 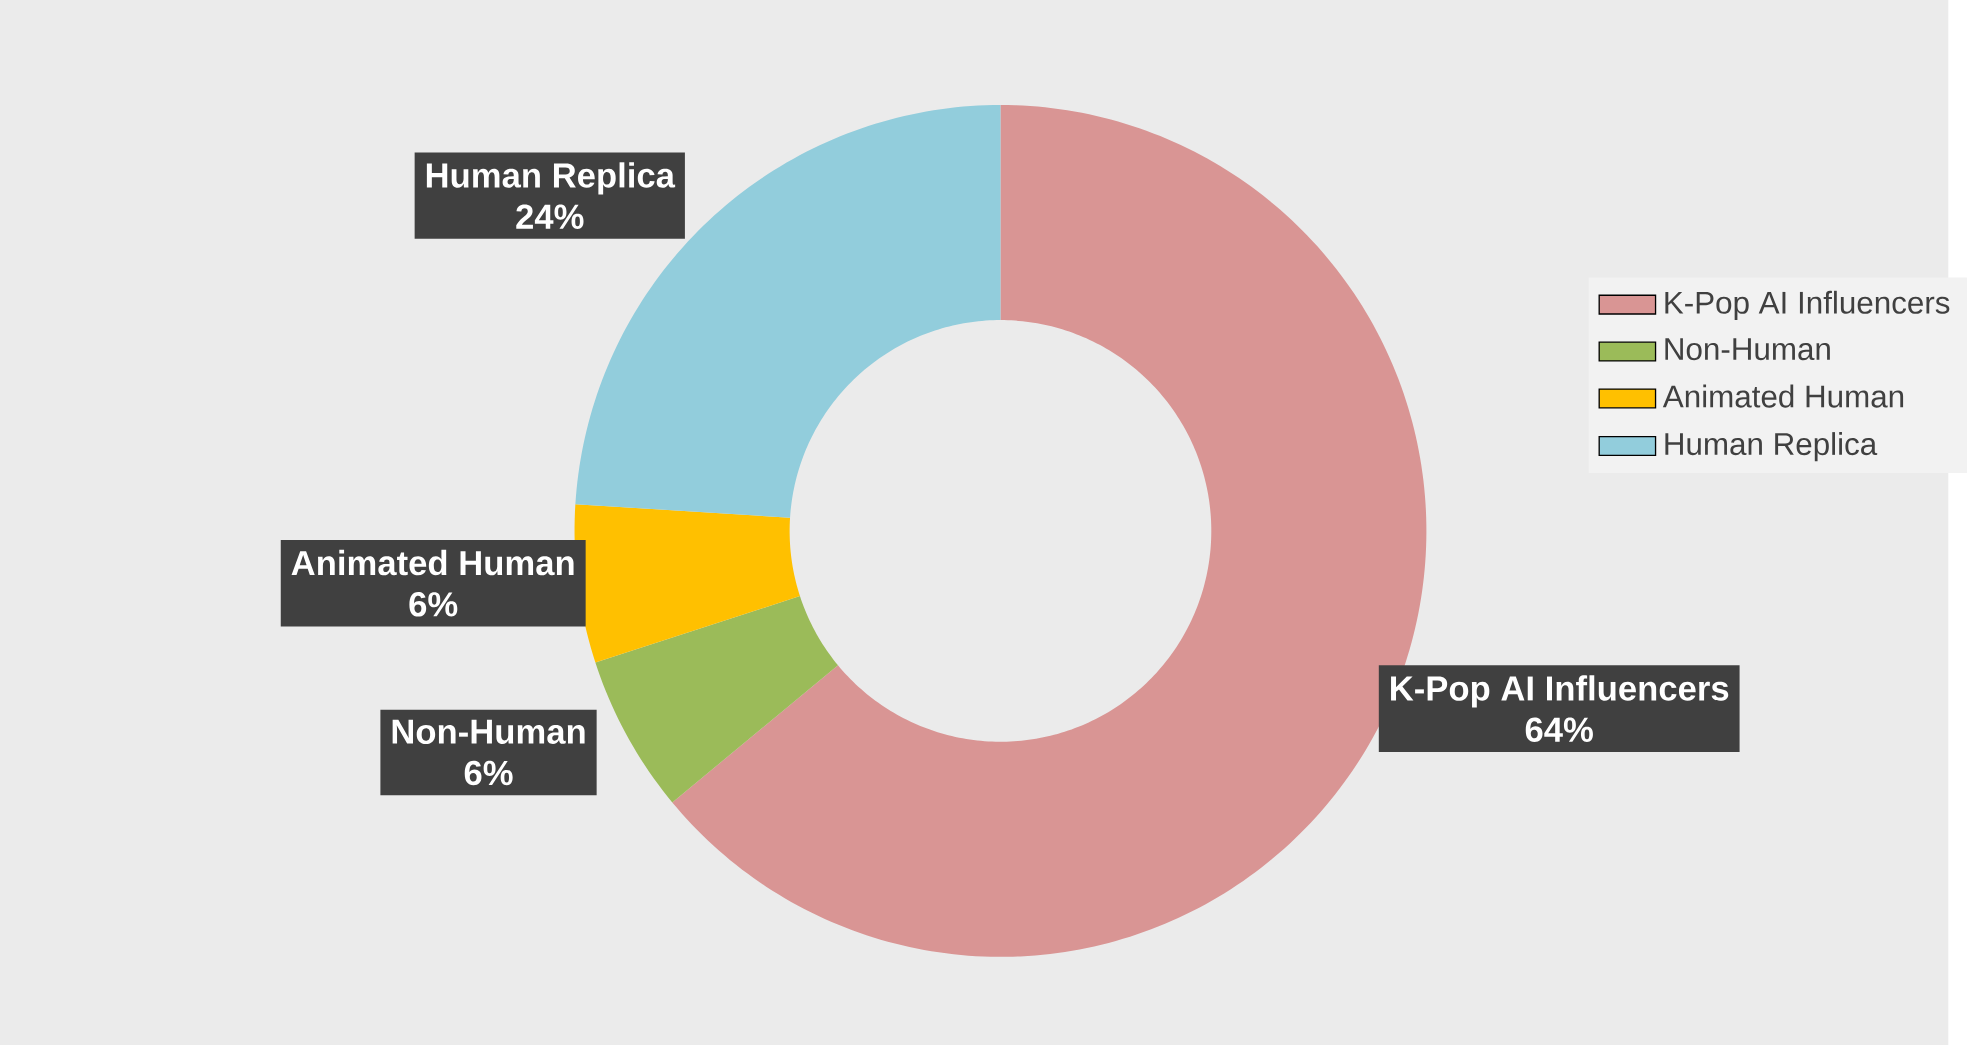 I want to click on slice-label: K-Pop AI Influencers, so click(x=1560, y=691).